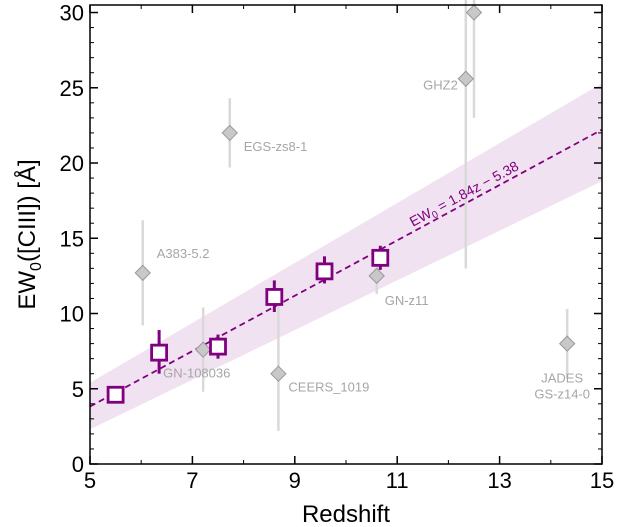 This screenshot has height=527, width=631. What do you see at coordinates (27, 210) in the screenshot?
I see `y-axis-title-rest: ([CIII]) [Å]` at bounding box center [27, 210].